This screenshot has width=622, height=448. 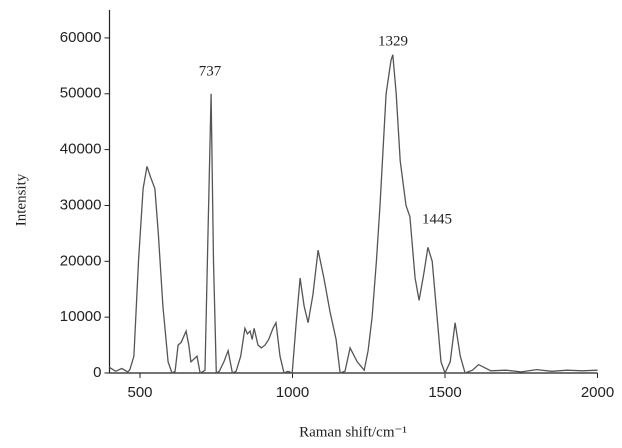 What do you see at coordinates (97, 372) in the screenshot?
I see `y-tick-label: 0` at bounding box center [97, 372].